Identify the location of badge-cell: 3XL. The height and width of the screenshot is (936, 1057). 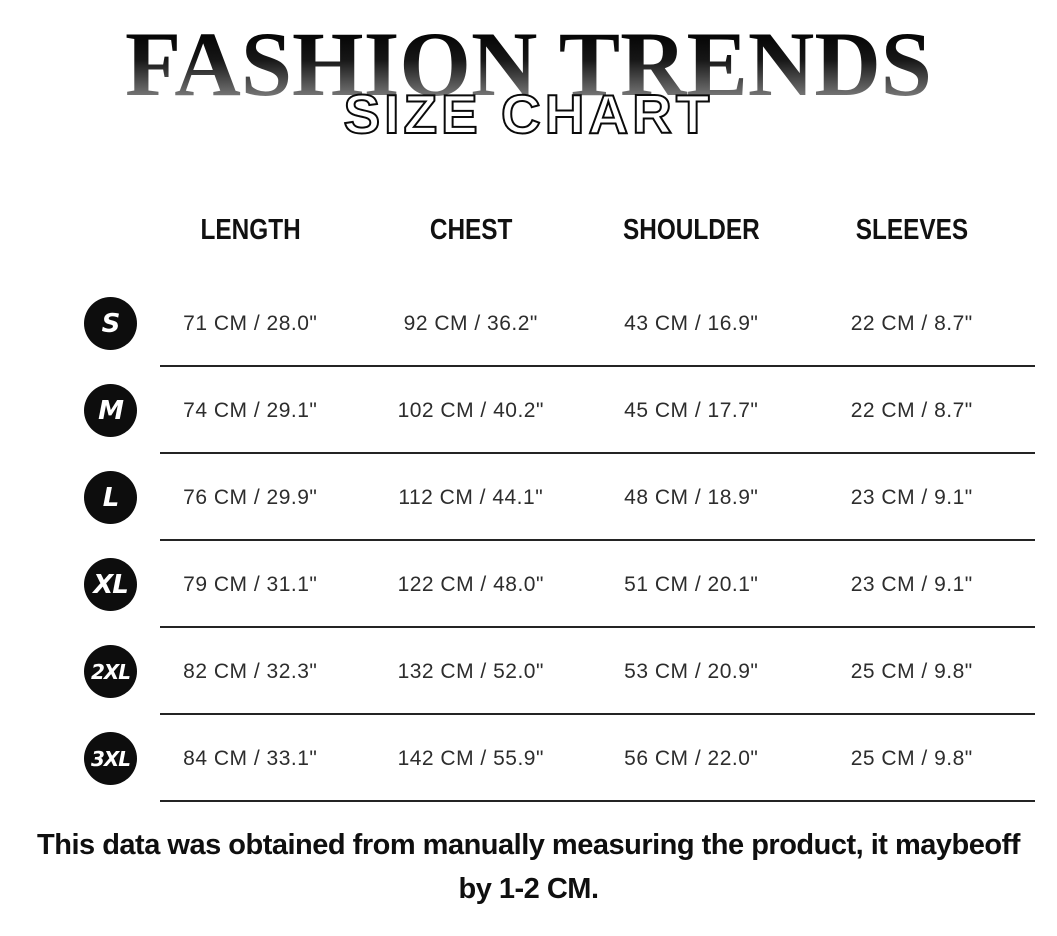
(70, 758).